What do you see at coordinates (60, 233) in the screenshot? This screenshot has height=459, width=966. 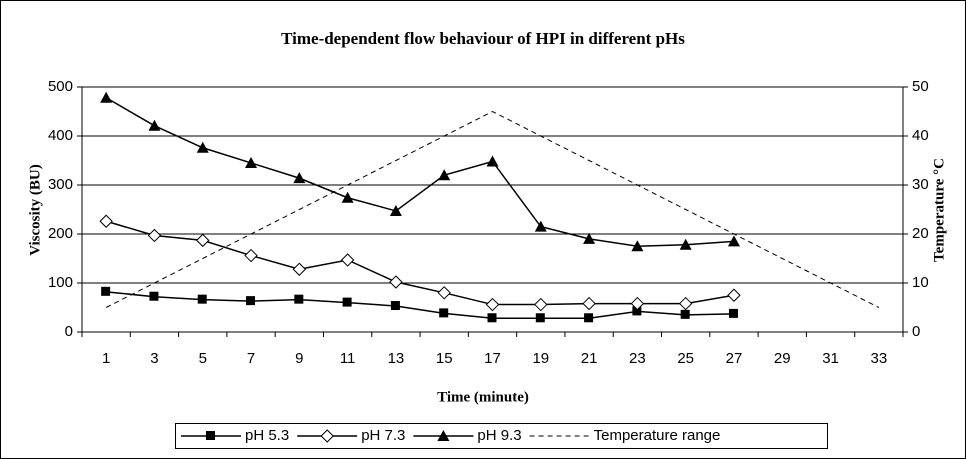 I see `y-tick-label: 200` at bounding box center [60, 233].